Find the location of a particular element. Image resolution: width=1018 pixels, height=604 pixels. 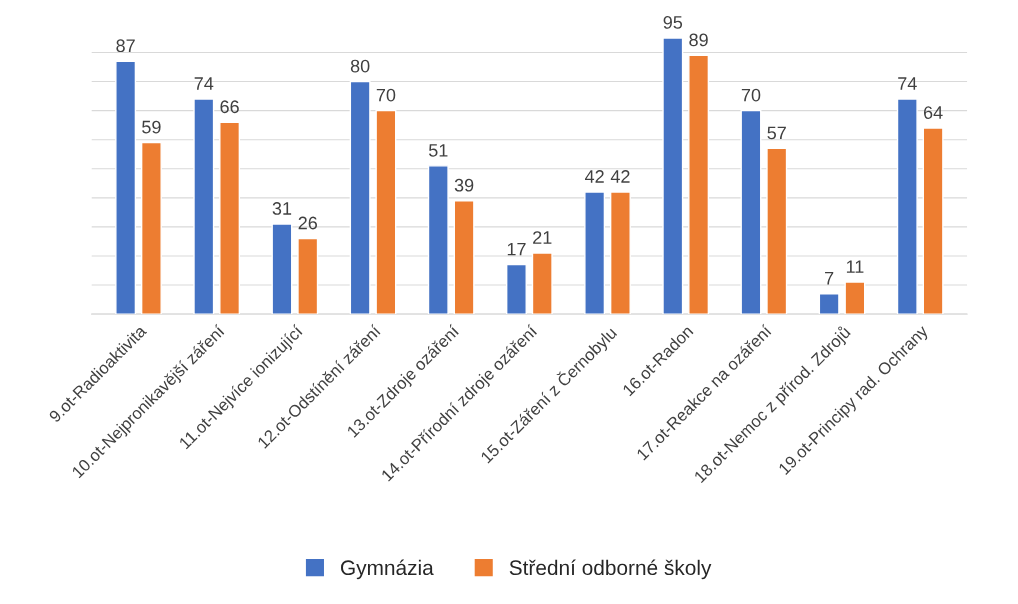

data-label: 89 is located at coordinates (698, 40).